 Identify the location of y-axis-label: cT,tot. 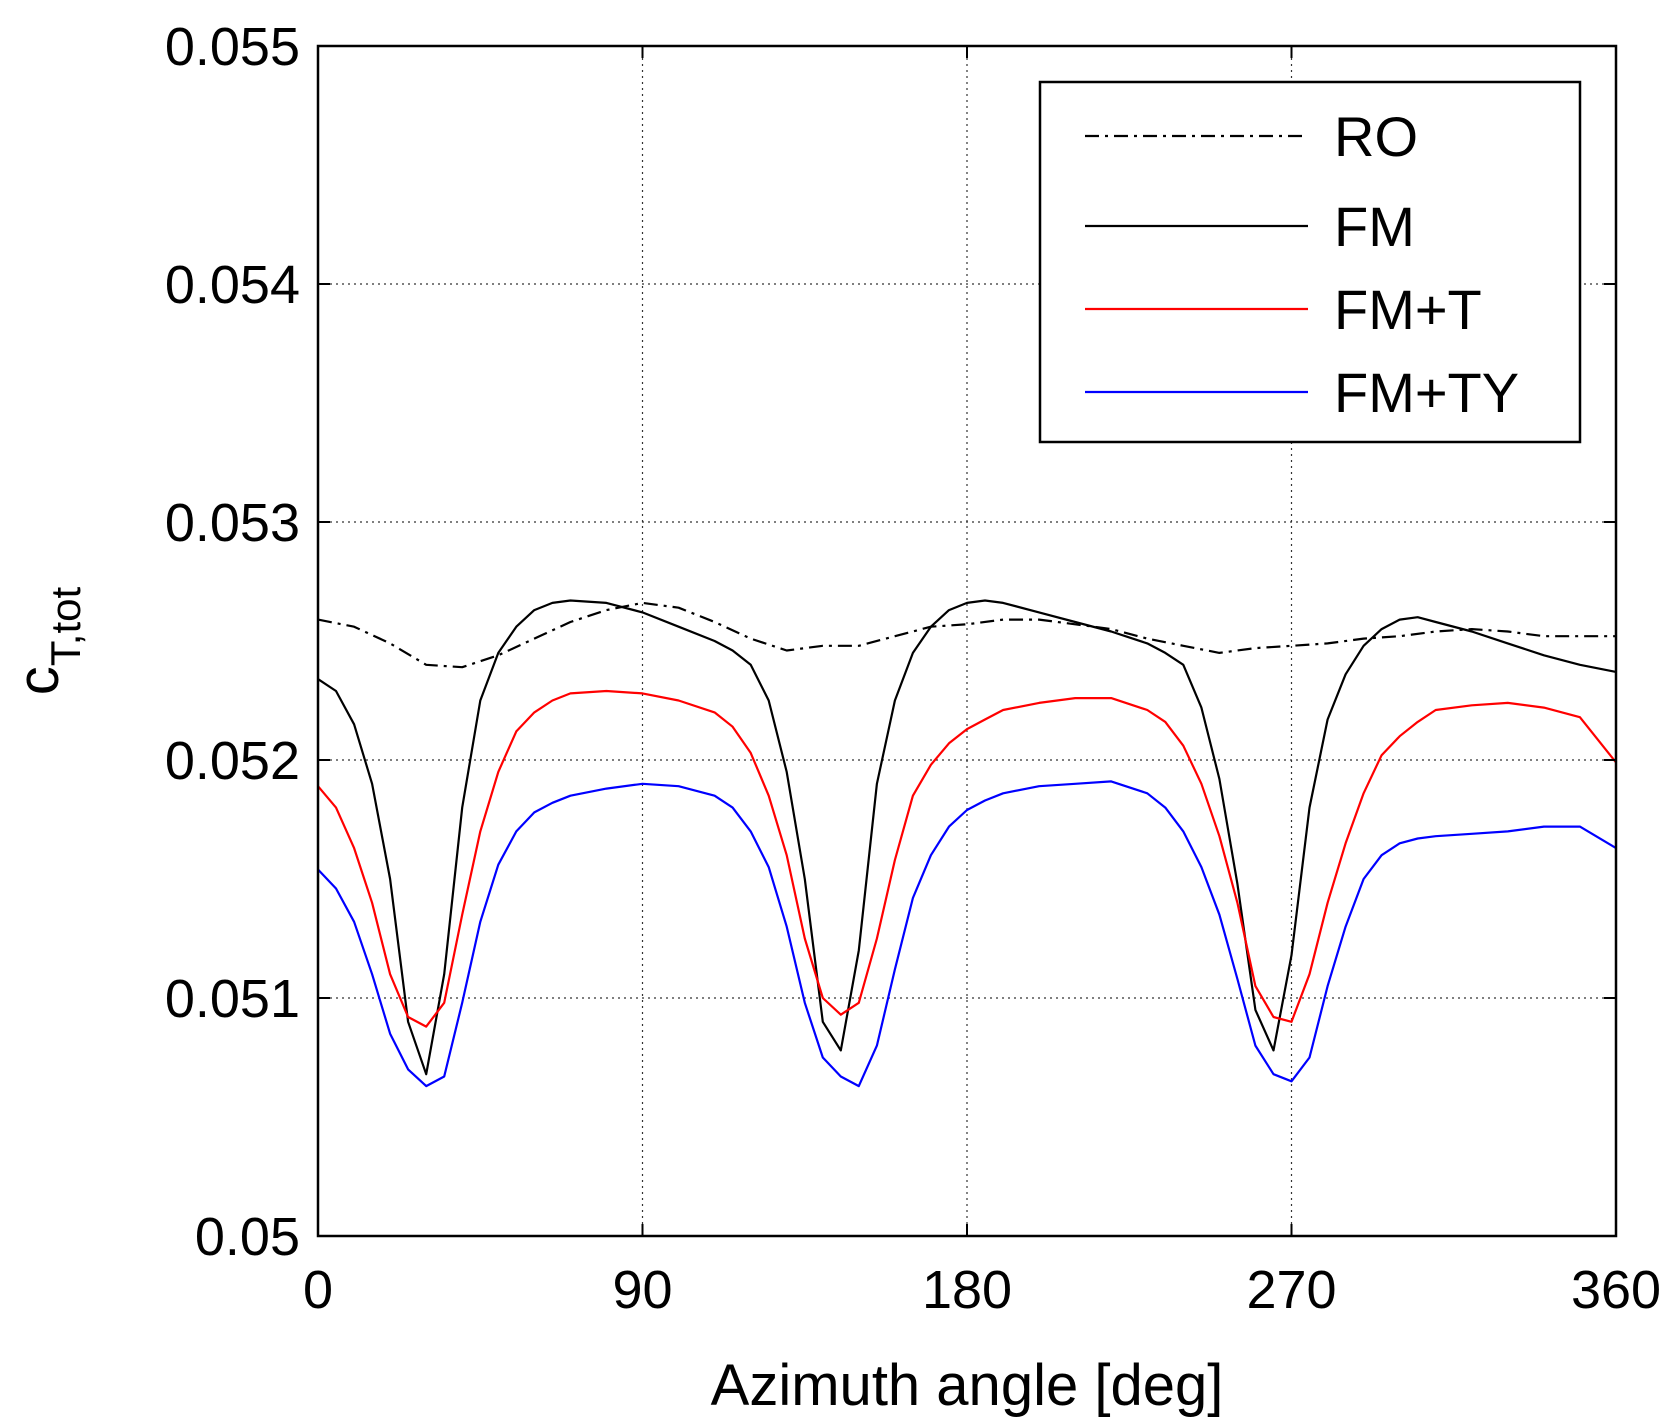
(47, 640).